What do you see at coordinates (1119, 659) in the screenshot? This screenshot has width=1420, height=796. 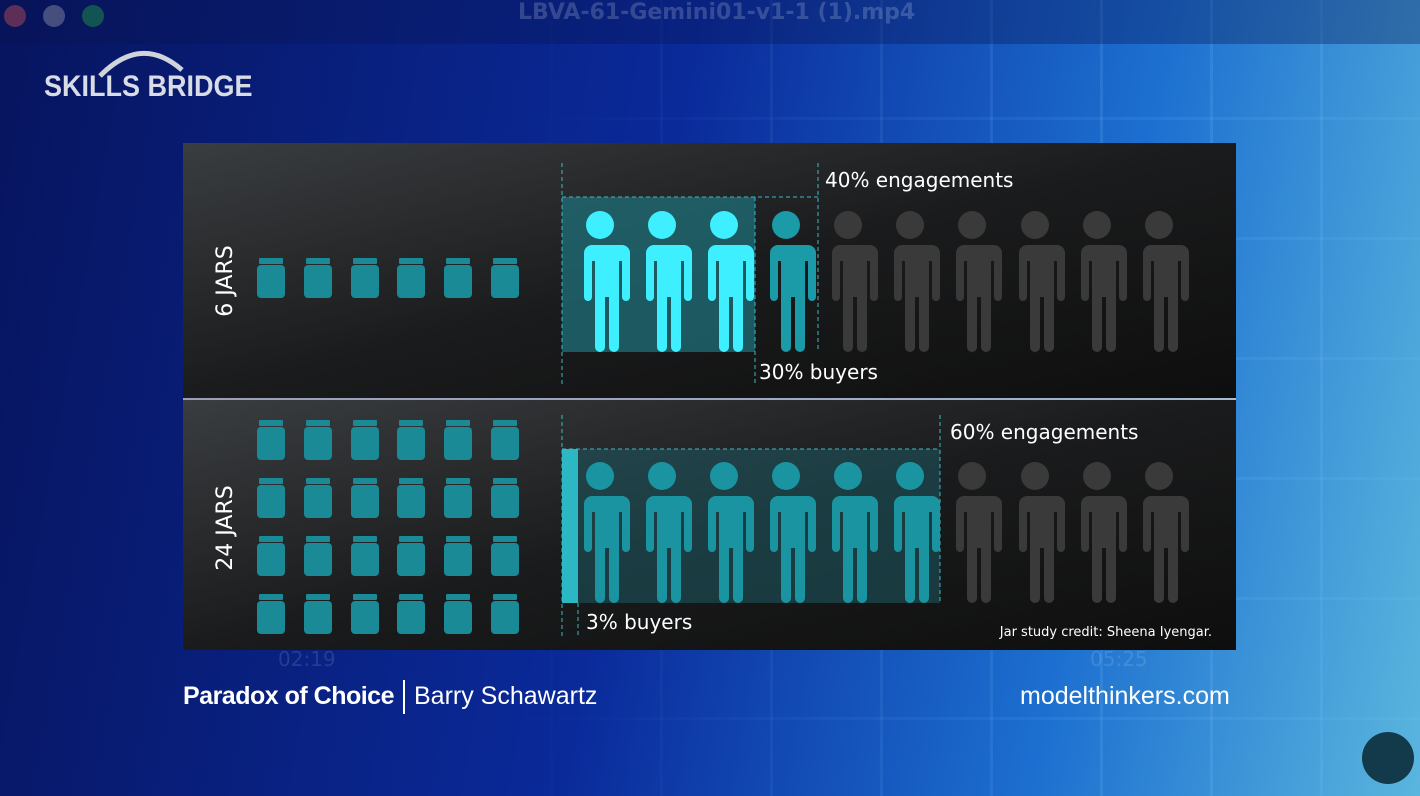 I see `total-time: 05:25` at bounding box center [1119, 659].